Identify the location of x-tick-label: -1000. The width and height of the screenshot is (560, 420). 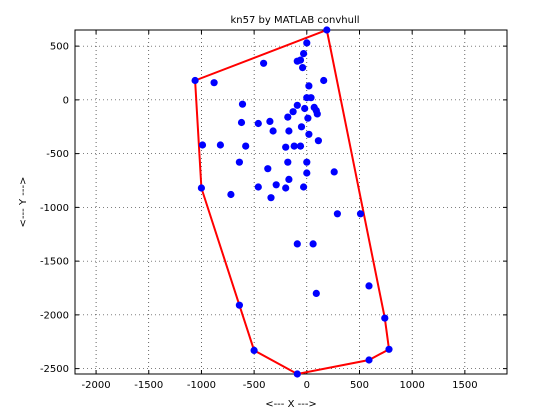
(201, 385).